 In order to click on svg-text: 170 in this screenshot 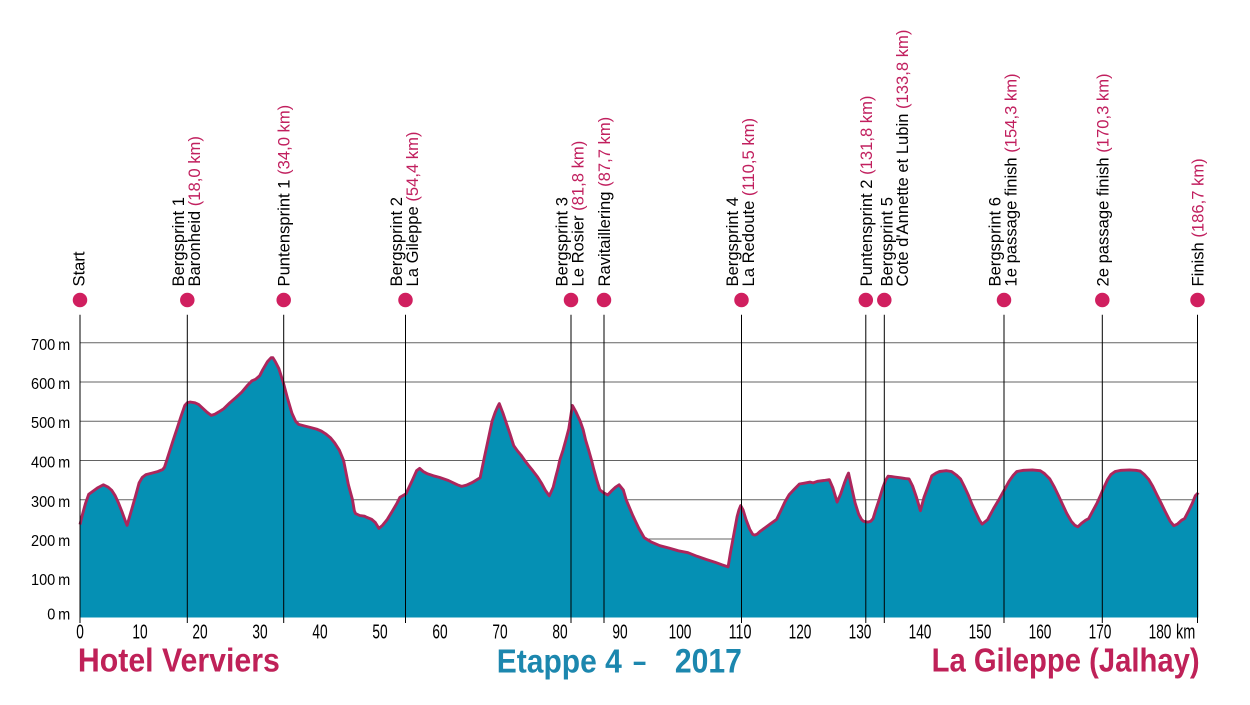, I will do `click(1100, 632)`.